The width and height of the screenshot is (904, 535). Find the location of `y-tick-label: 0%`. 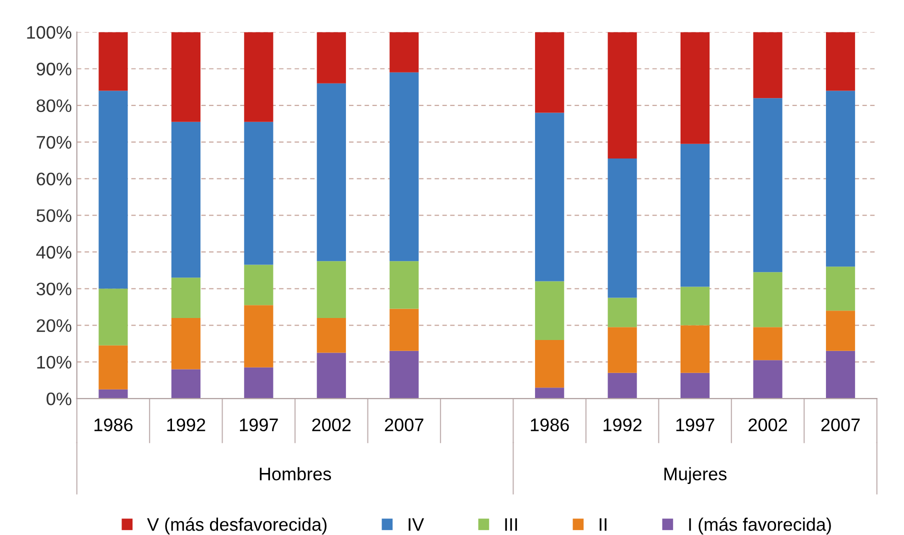

y-tick-label: 0% is located at coordinates (59, 399).